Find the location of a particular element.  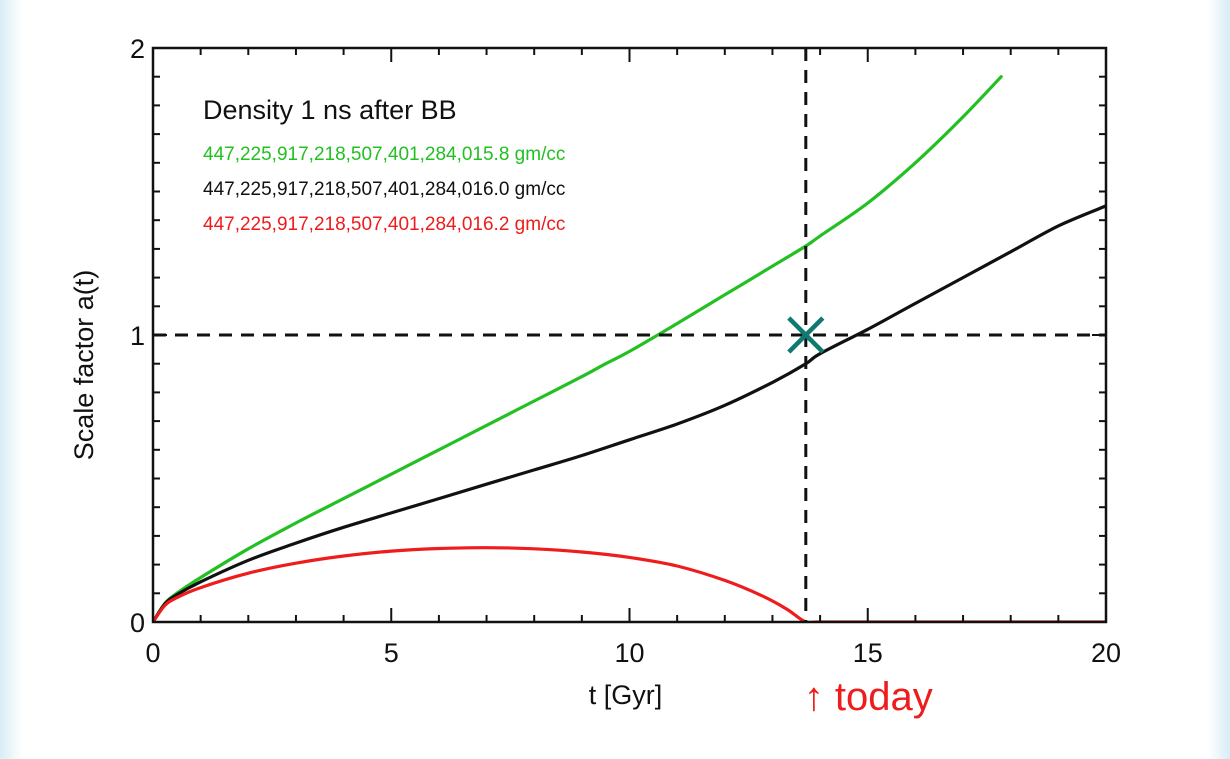

x-axis-title: t [Gyr] is located at coordinates (626, 695).